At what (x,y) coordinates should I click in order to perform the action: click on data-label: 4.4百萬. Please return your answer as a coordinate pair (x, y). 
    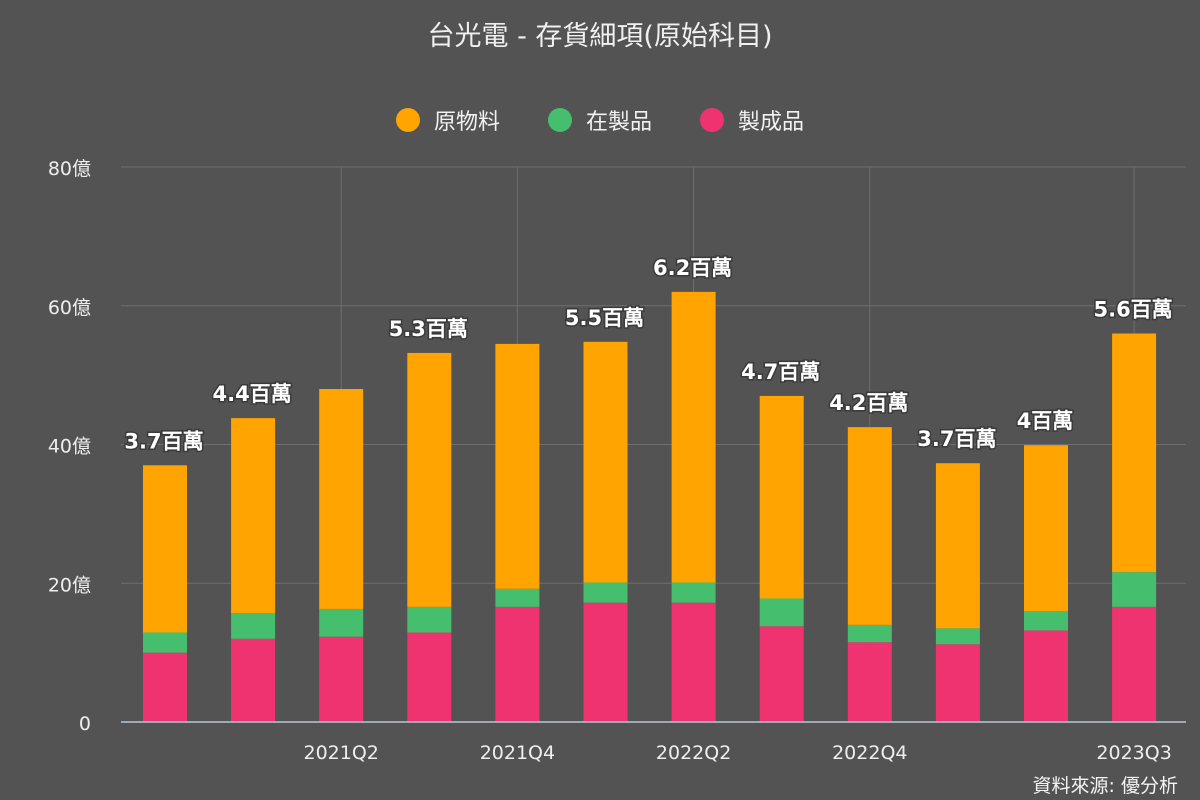
    Looking at the image, I should click on (251, 394).